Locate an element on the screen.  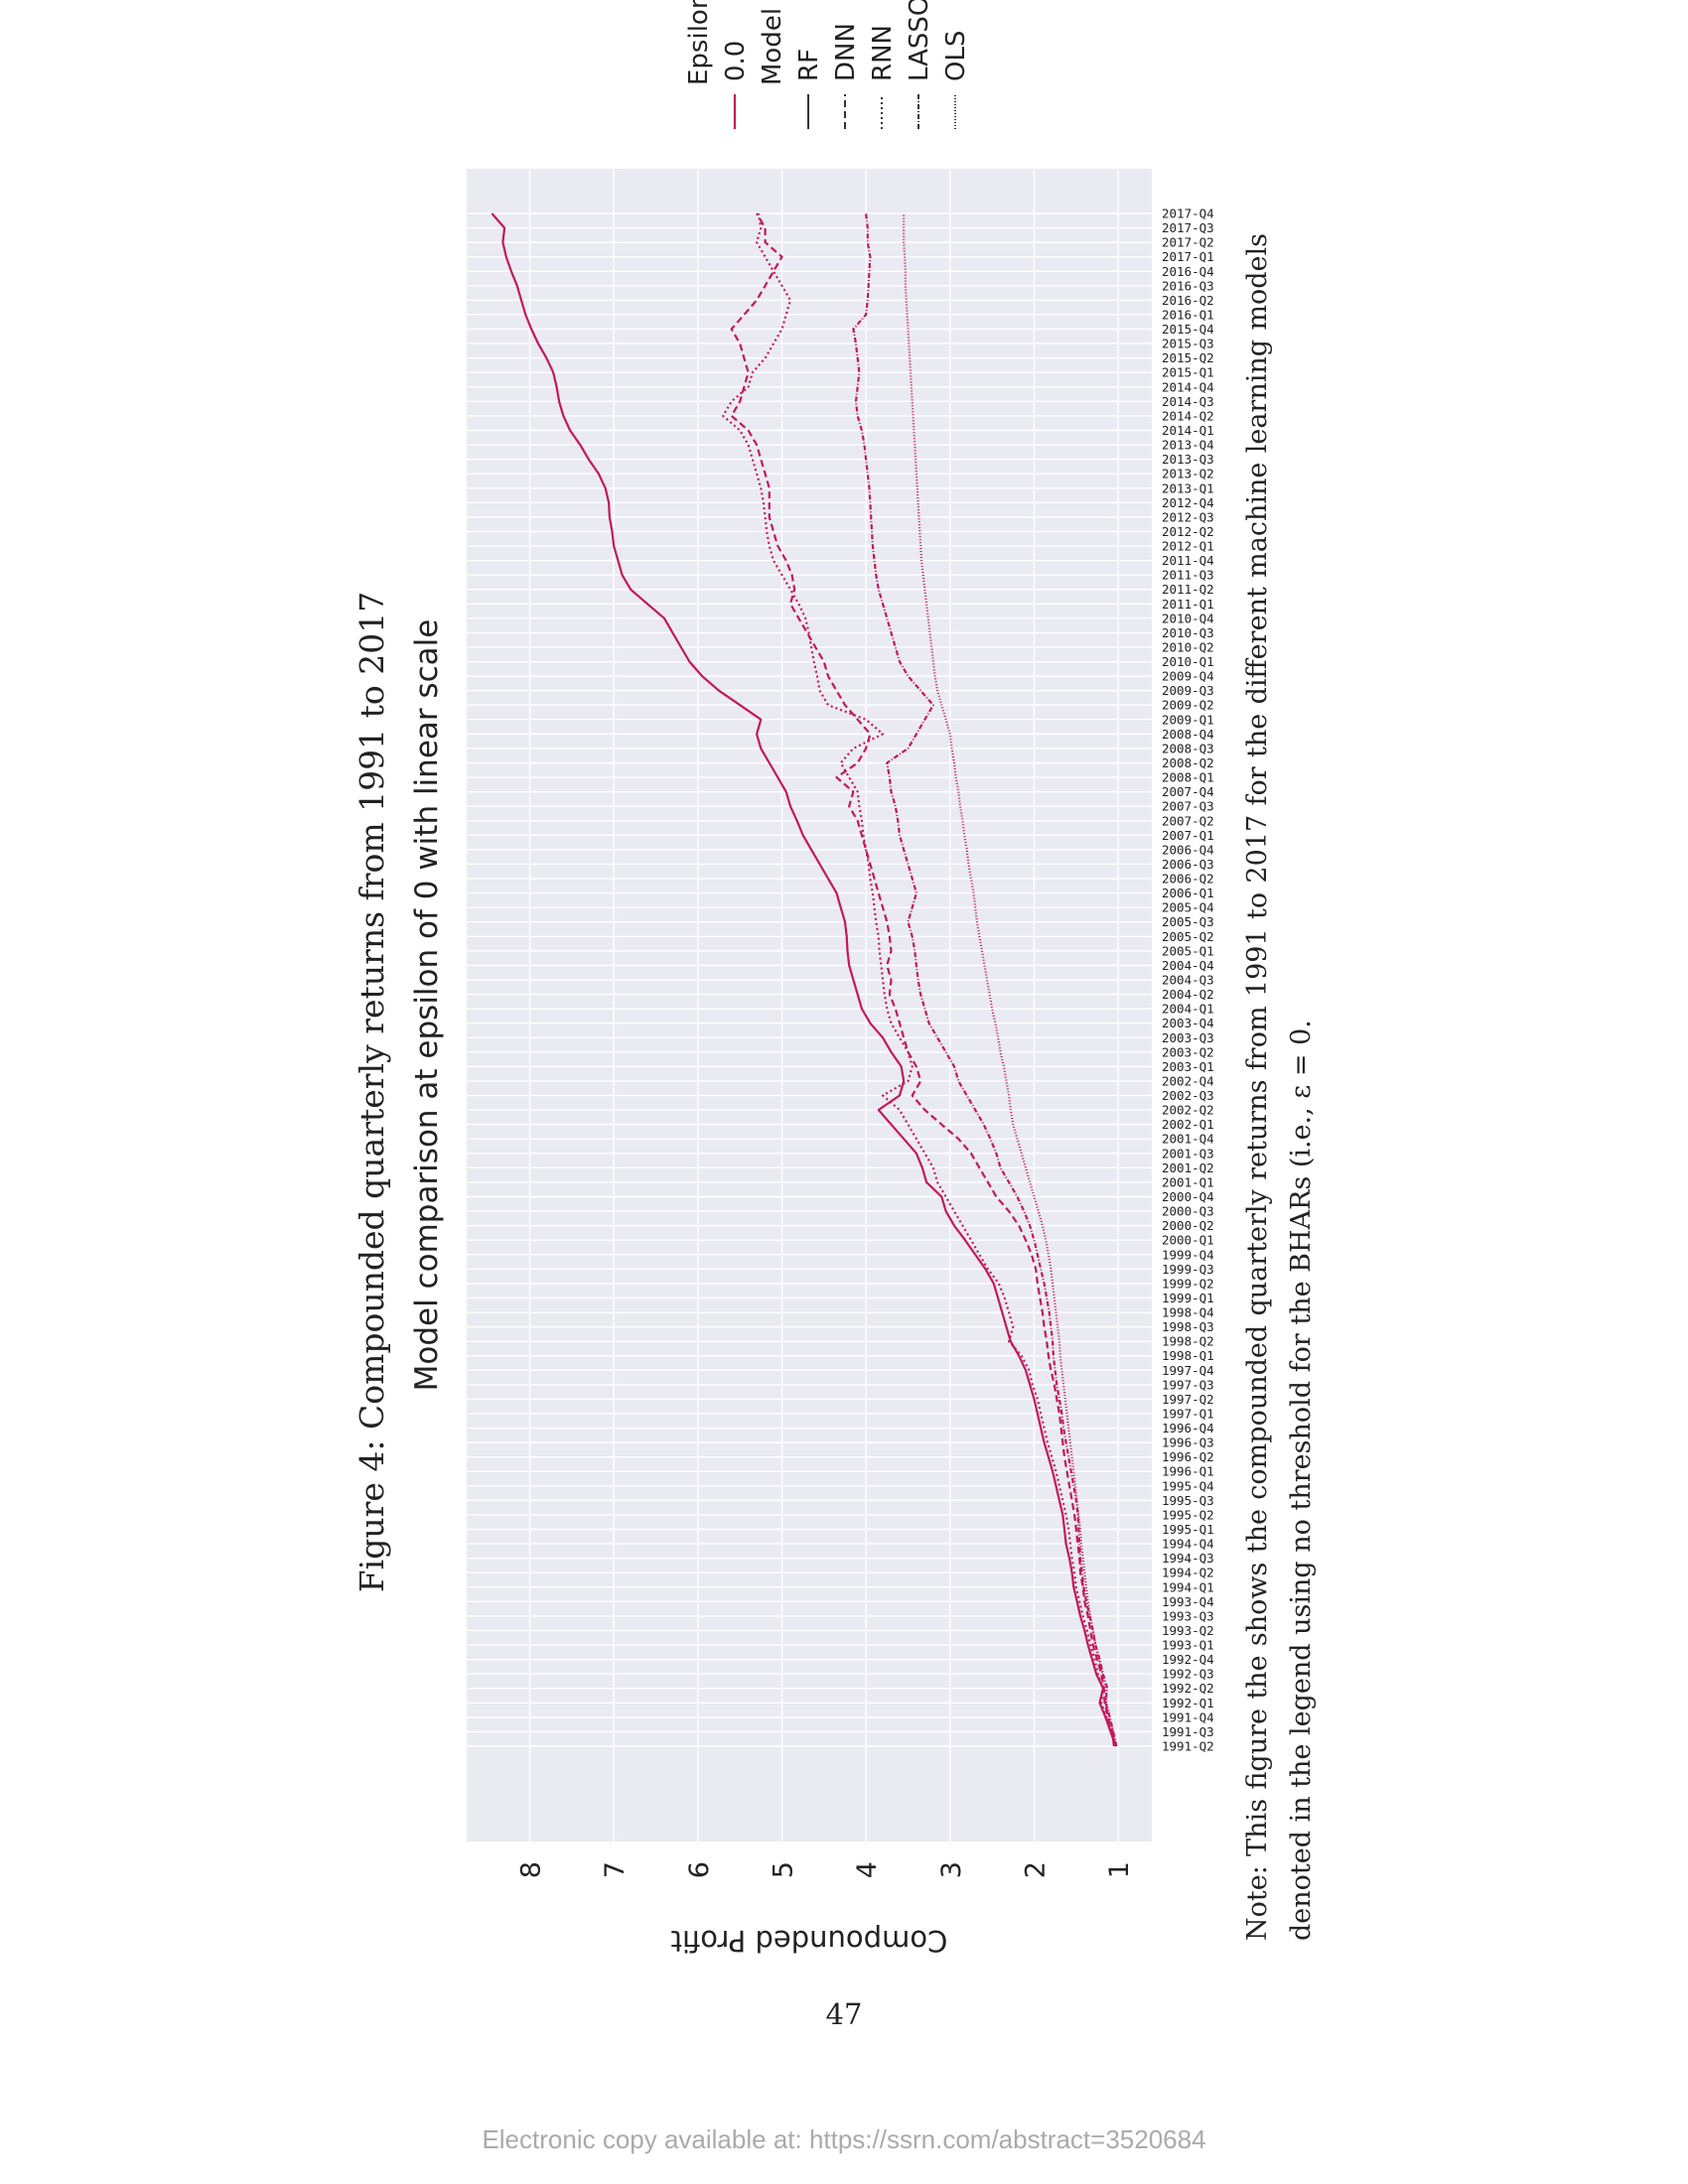
x-tick-label: 2014-Q1 is located at coordinates (1188, 430).